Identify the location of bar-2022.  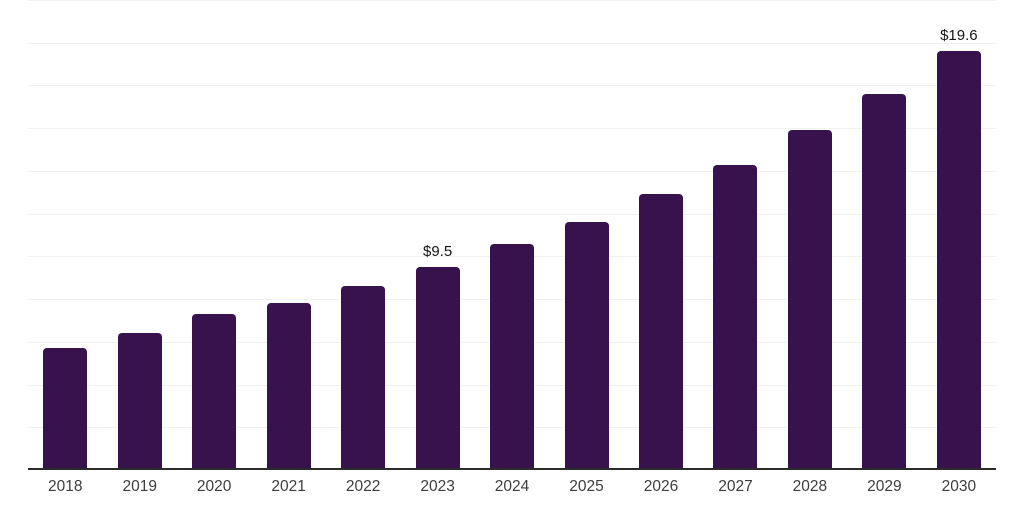
(363, 378).